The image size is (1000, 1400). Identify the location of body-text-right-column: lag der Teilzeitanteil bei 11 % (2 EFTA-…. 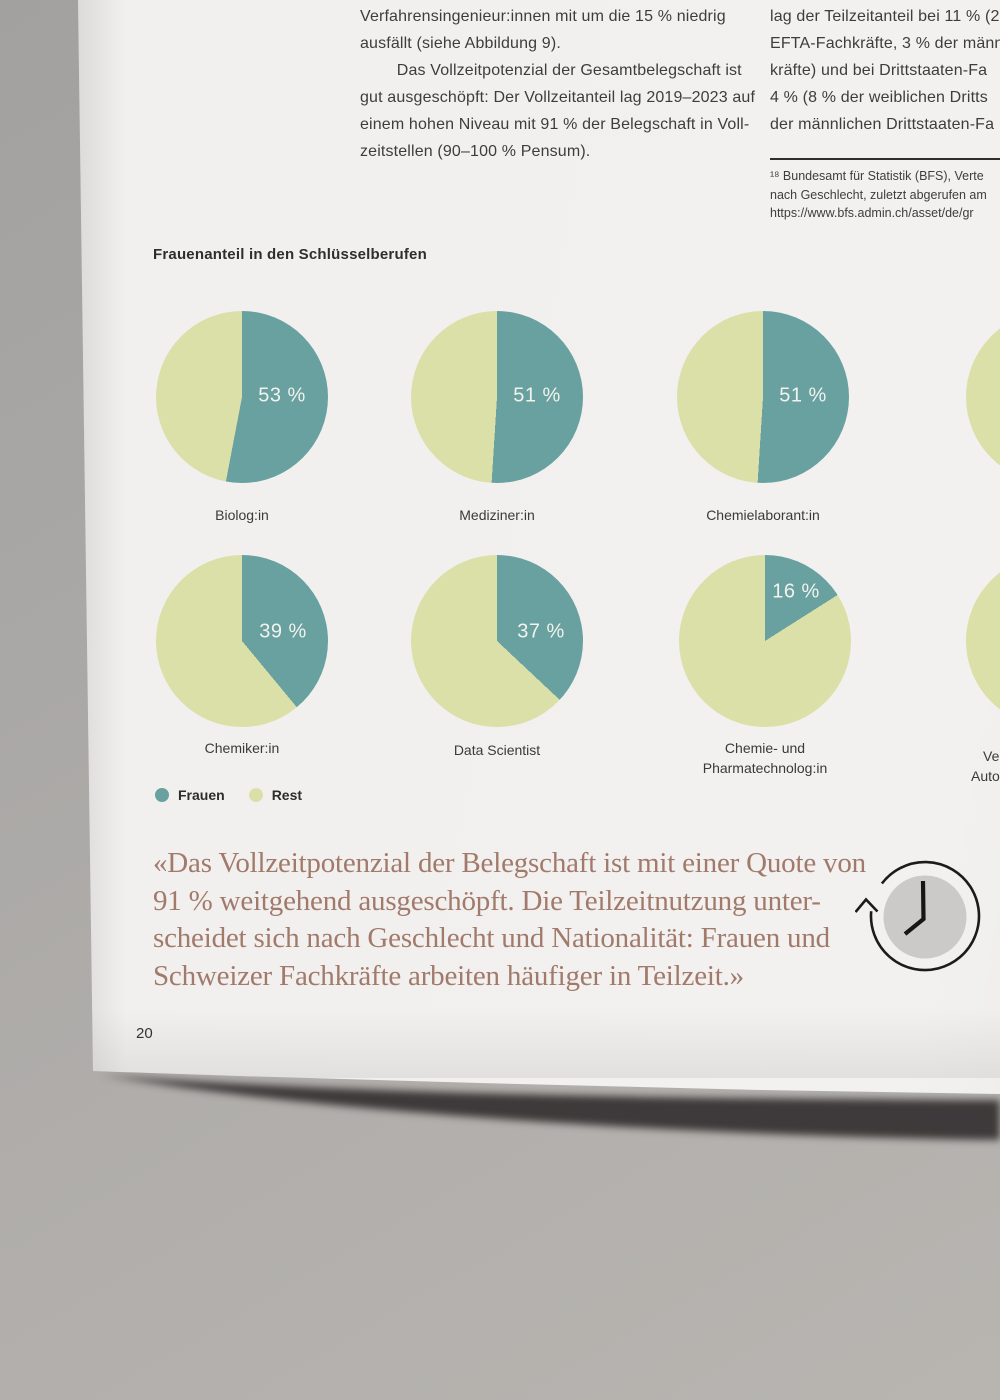
(885, 70).